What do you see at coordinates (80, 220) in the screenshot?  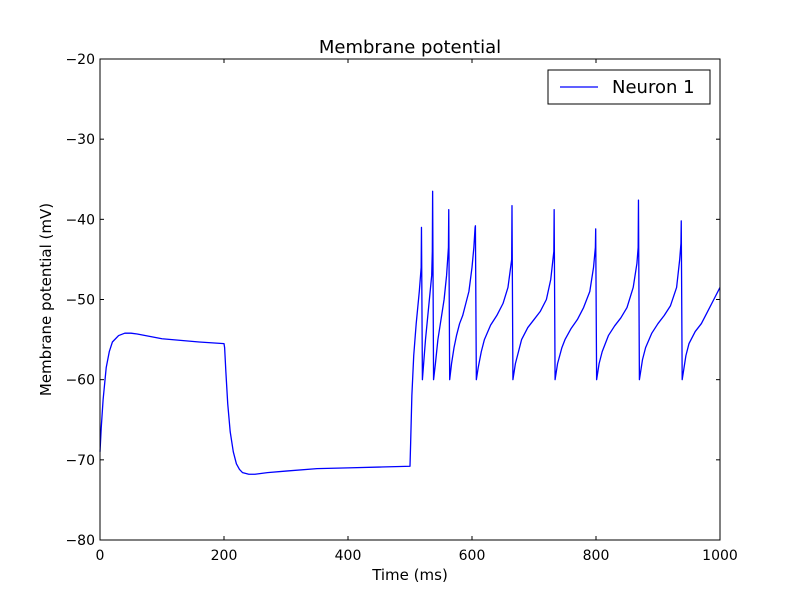 I see `y-tick-label: −40` at bounding box center [80, 220].